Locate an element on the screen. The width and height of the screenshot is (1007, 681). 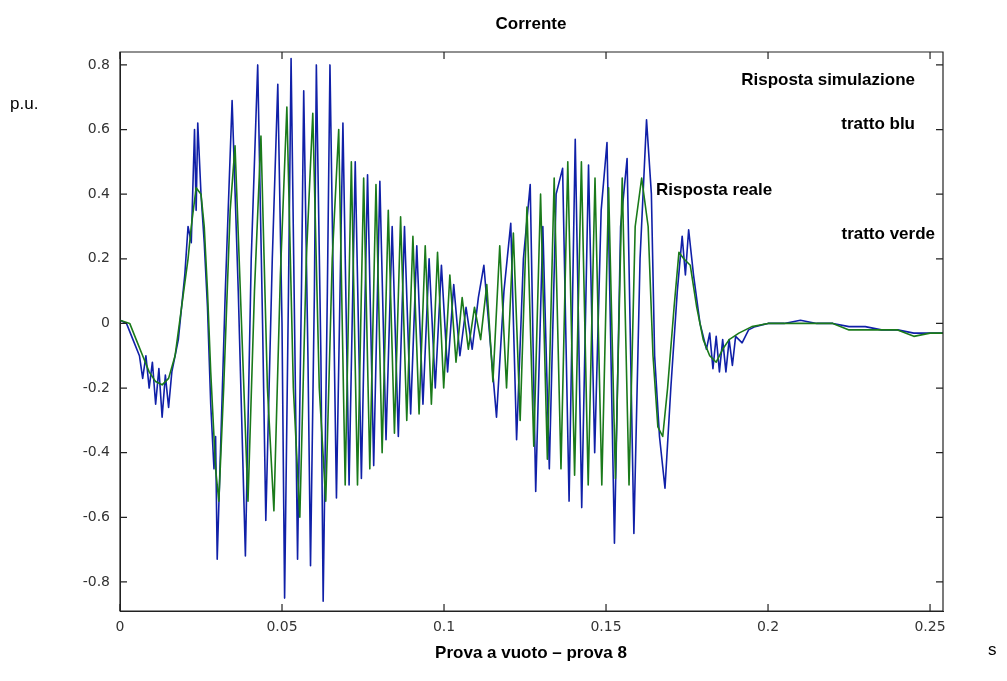
y-tick-label: 0 is located at coordinates (105, 322).